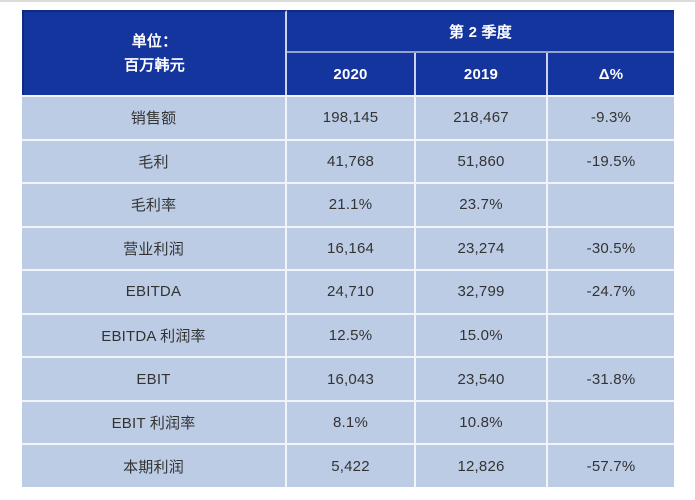  What do you see at coordinates (351, 421) in the screenshot?
I see `value-2020: 8.1%` at bounding box center [351, 421].